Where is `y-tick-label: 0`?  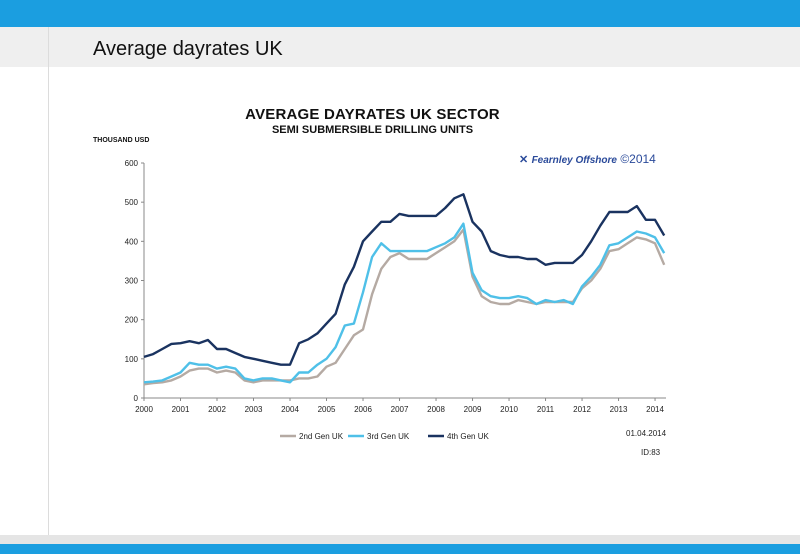
y-tick-label: 0 is located at coordinates (136, 398).